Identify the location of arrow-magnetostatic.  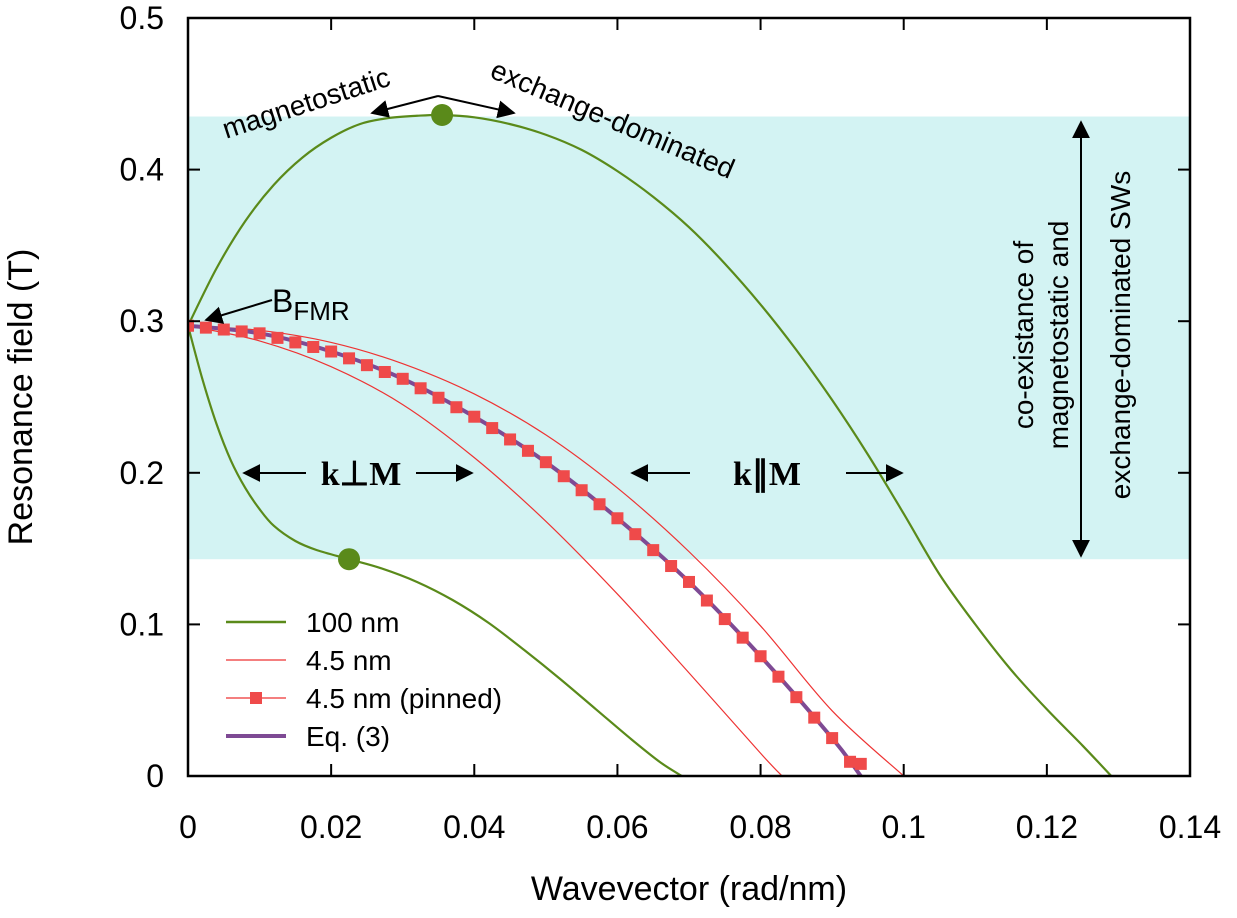
(404, 106).